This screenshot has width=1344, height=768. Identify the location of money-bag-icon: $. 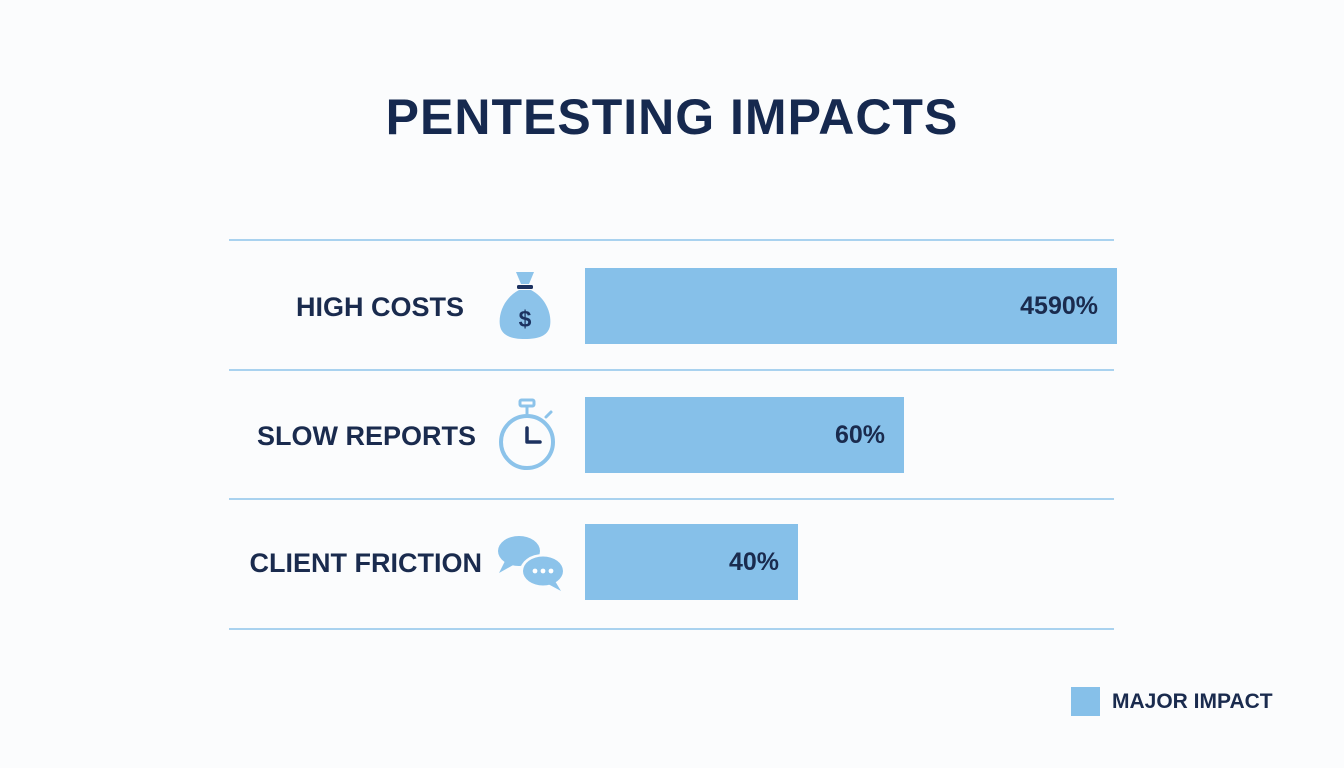
(525, 305).